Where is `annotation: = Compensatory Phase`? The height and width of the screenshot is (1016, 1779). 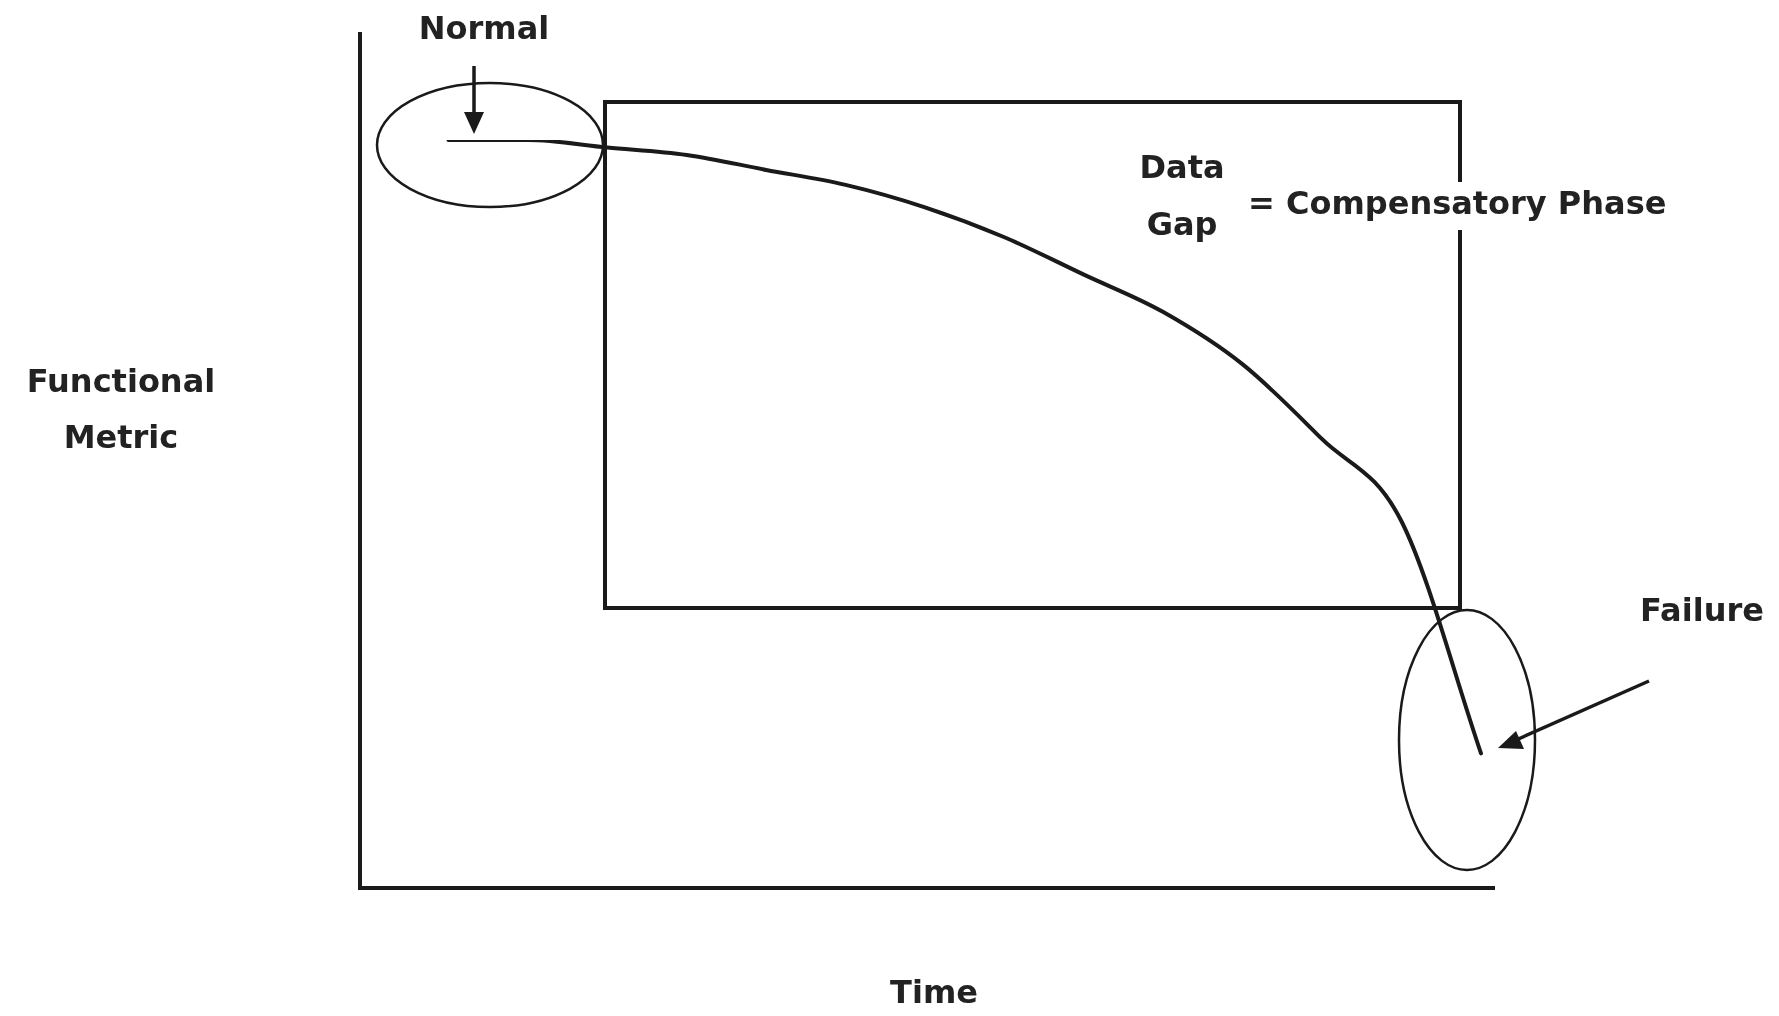
annotation: = Compensatory Phase is located at coordinates (1457, 203).